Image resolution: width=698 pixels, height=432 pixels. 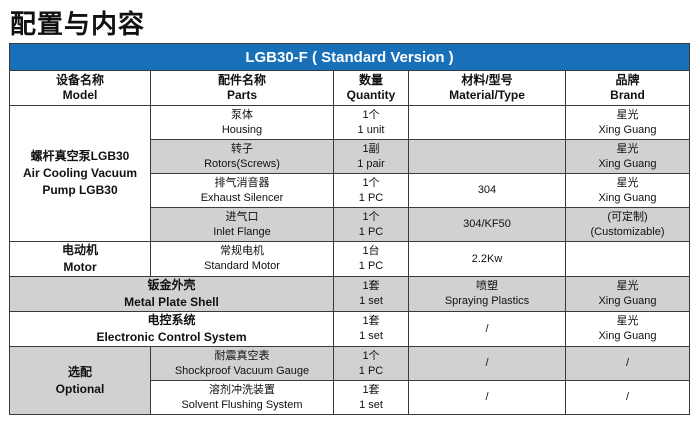 What do you see at coordinates (487, 301) in the screenshot?
I see `material-en: Spraying Plastics` at bounding box center [487, 301].